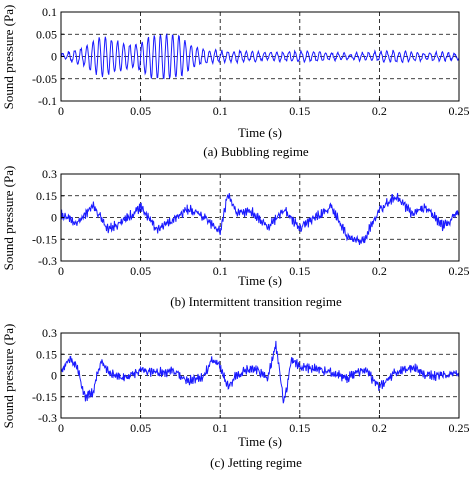 This screenshot has width=474, height=477. I want to click on panel-caption: (c) Jetting regime, so click(256, 462).